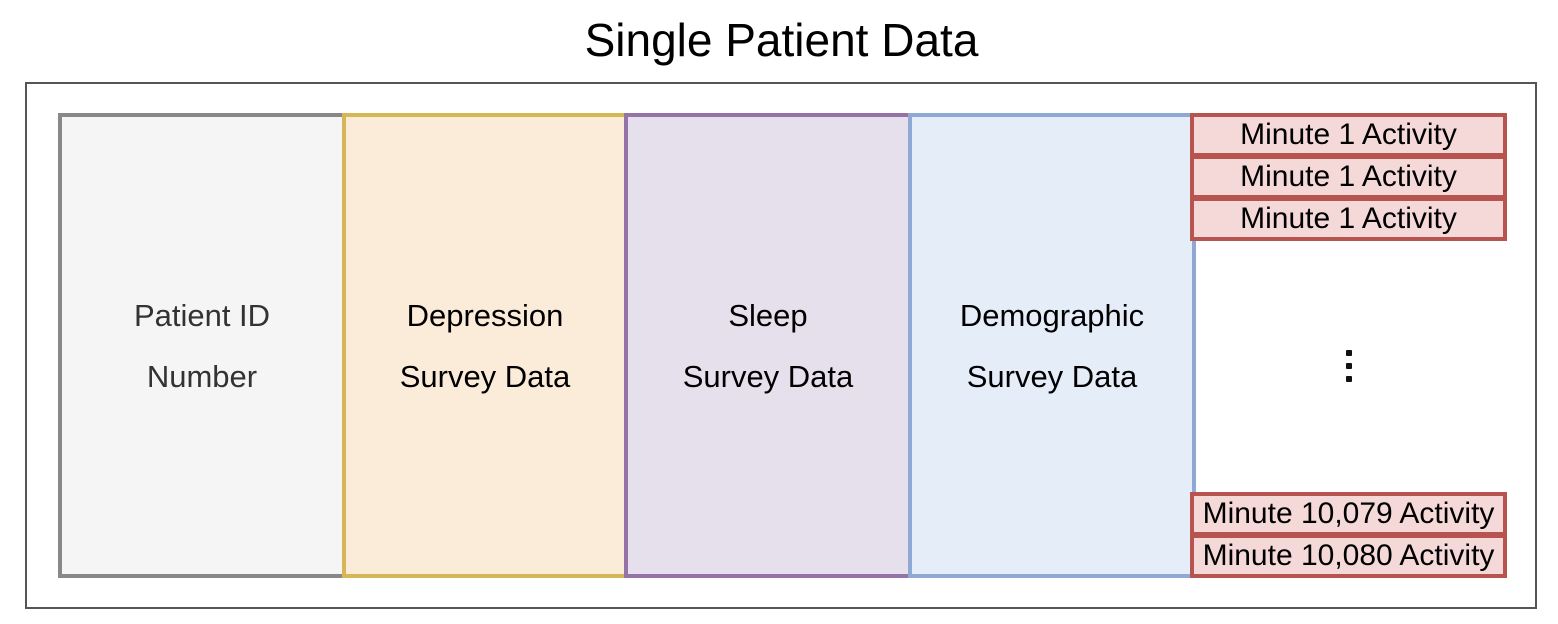 The height and width of the screenshot is (624, 1558). I want to click on sleep-survey-column: Sleep Survey Data, so click(768, 345).